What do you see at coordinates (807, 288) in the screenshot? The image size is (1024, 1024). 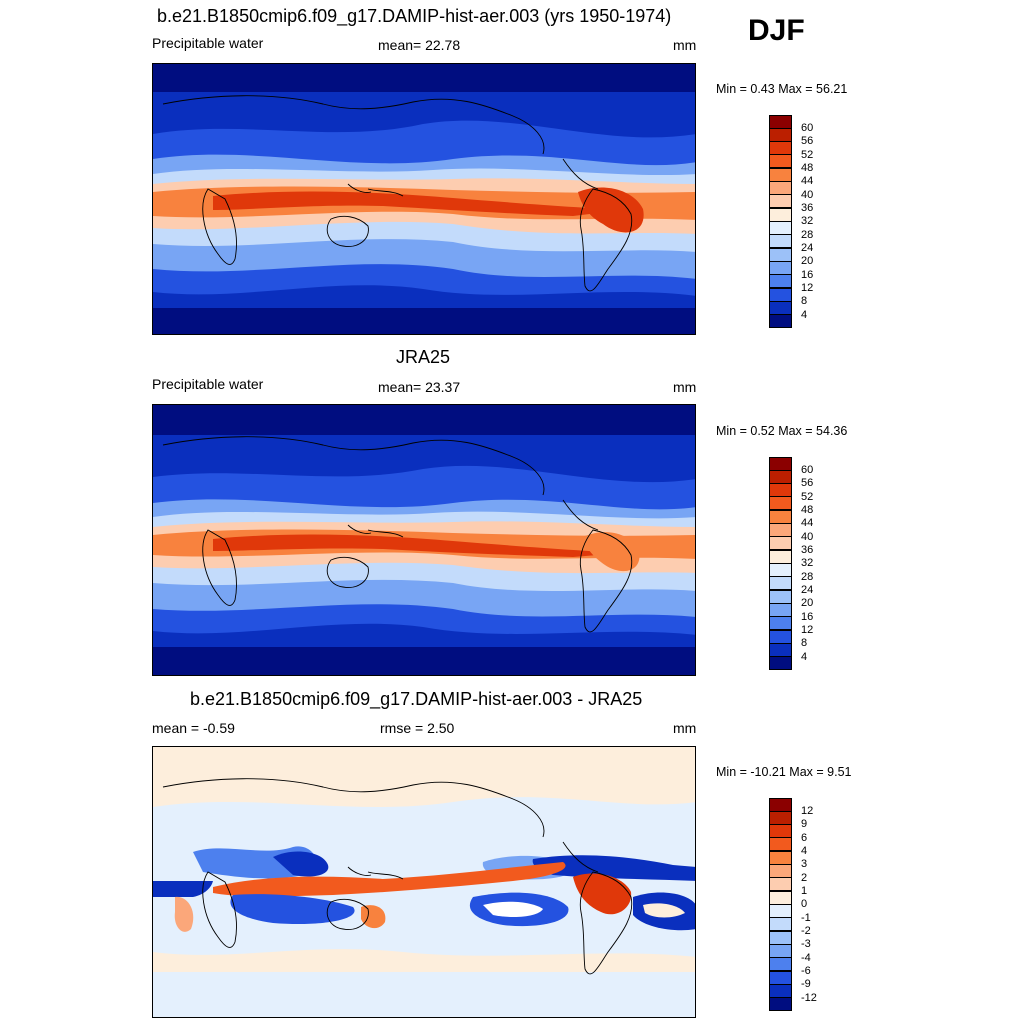 I see `colorbar-1-label: 12` at bounding box center [807, 288].